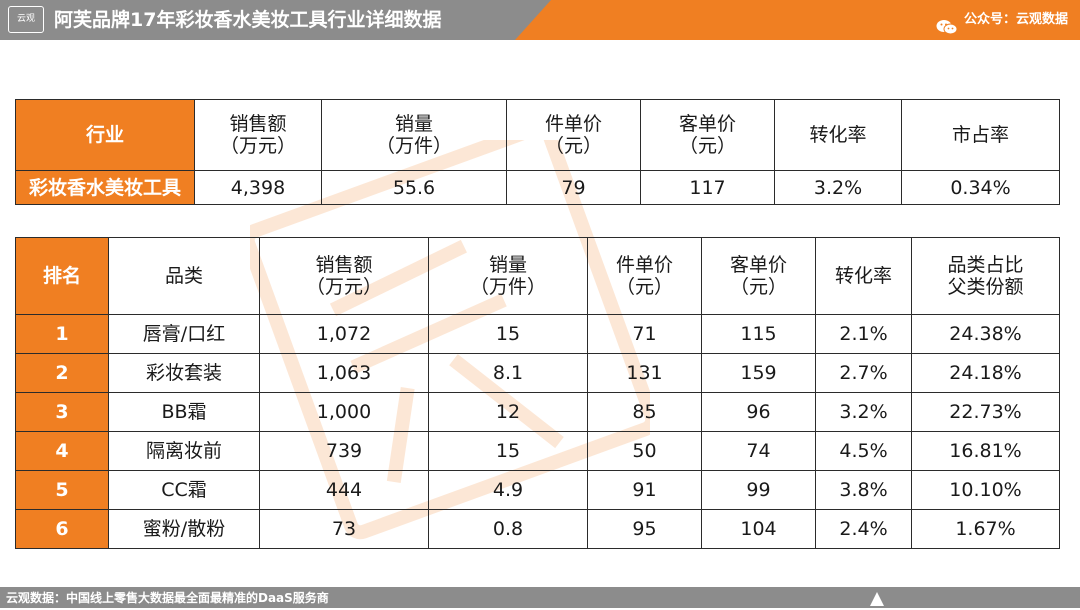 This screenshot has width=1080, height=610. What do you see at coordinates (62, 529) in the screenshot?
I see `rank-cell: 6` at bounding box center [62, 529].